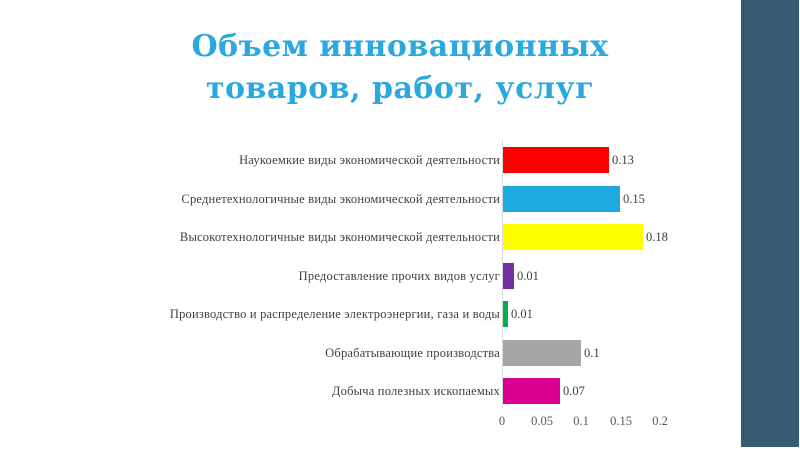 The image size is (800, 449). Describe the element at coordinates (400, 46) in the screenshot. I see `title-line-1: Объем инновационных` at that location.